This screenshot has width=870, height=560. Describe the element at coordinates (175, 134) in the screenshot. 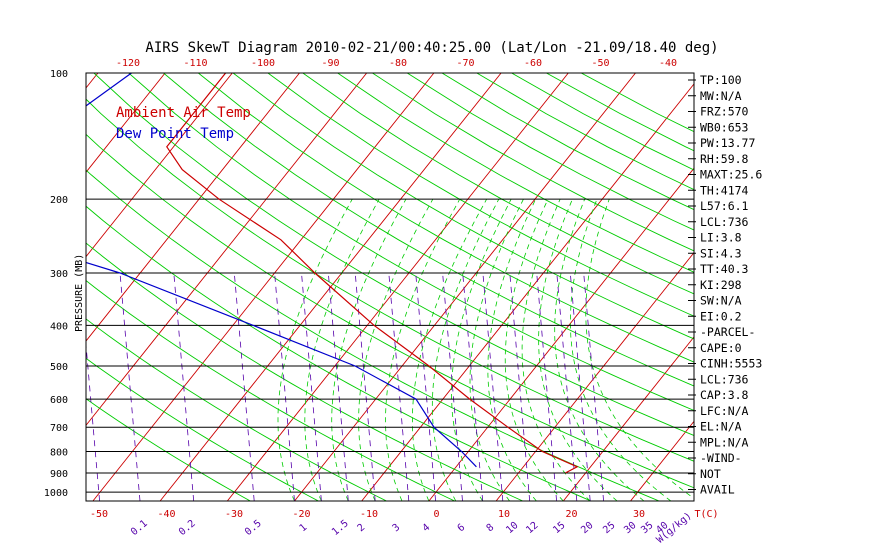

I see `legend-dew: Dew Point Temp` at that location.